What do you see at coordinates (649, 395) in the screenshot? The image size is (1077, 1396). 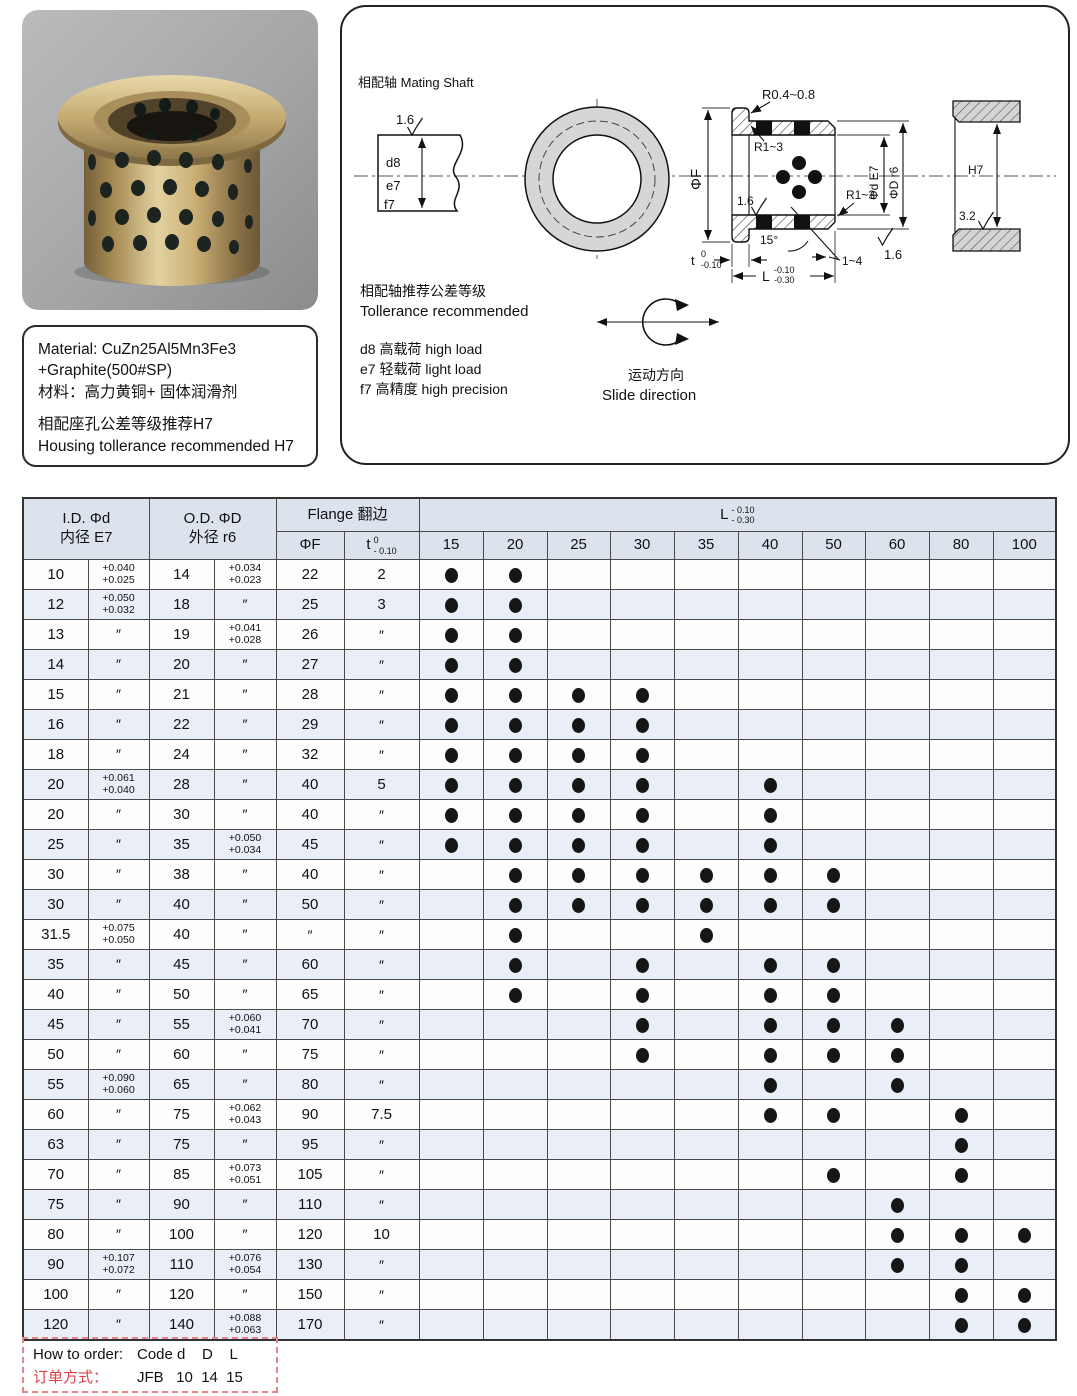 I see `slide-direction-en: Slide direction` at bounding box center [649, 395].